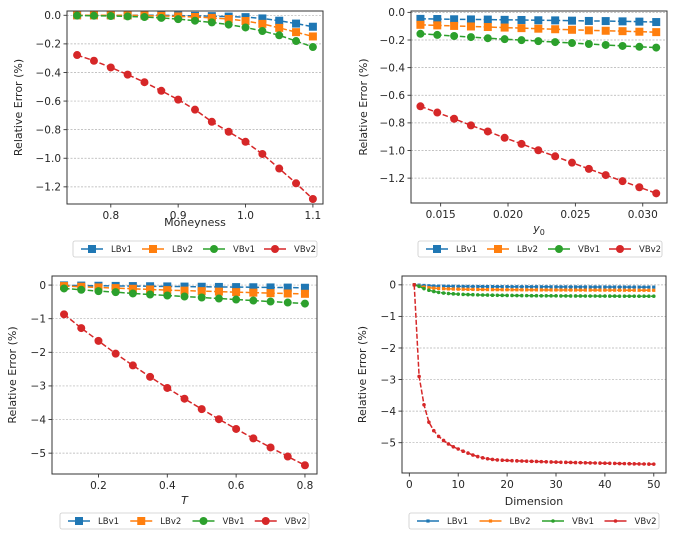 Image resolution: width=680 pixels, height=538 pixels. Describe the element at coordinates (490, 521) in the screenshot. I see `legend-marker-LBv2` at that location.